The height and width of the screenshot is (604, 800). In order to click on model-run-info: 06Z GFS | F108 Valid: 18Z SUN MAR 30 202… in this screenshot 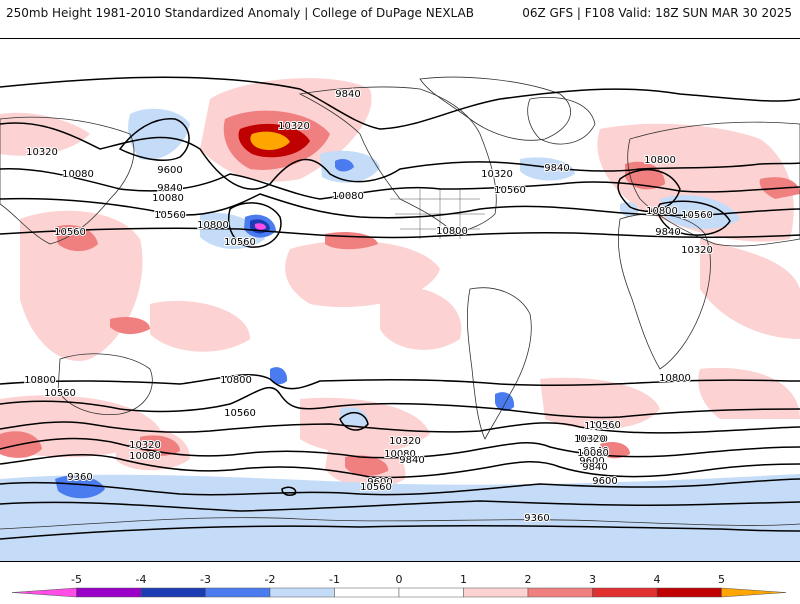, I will do `click(657, 13)`.